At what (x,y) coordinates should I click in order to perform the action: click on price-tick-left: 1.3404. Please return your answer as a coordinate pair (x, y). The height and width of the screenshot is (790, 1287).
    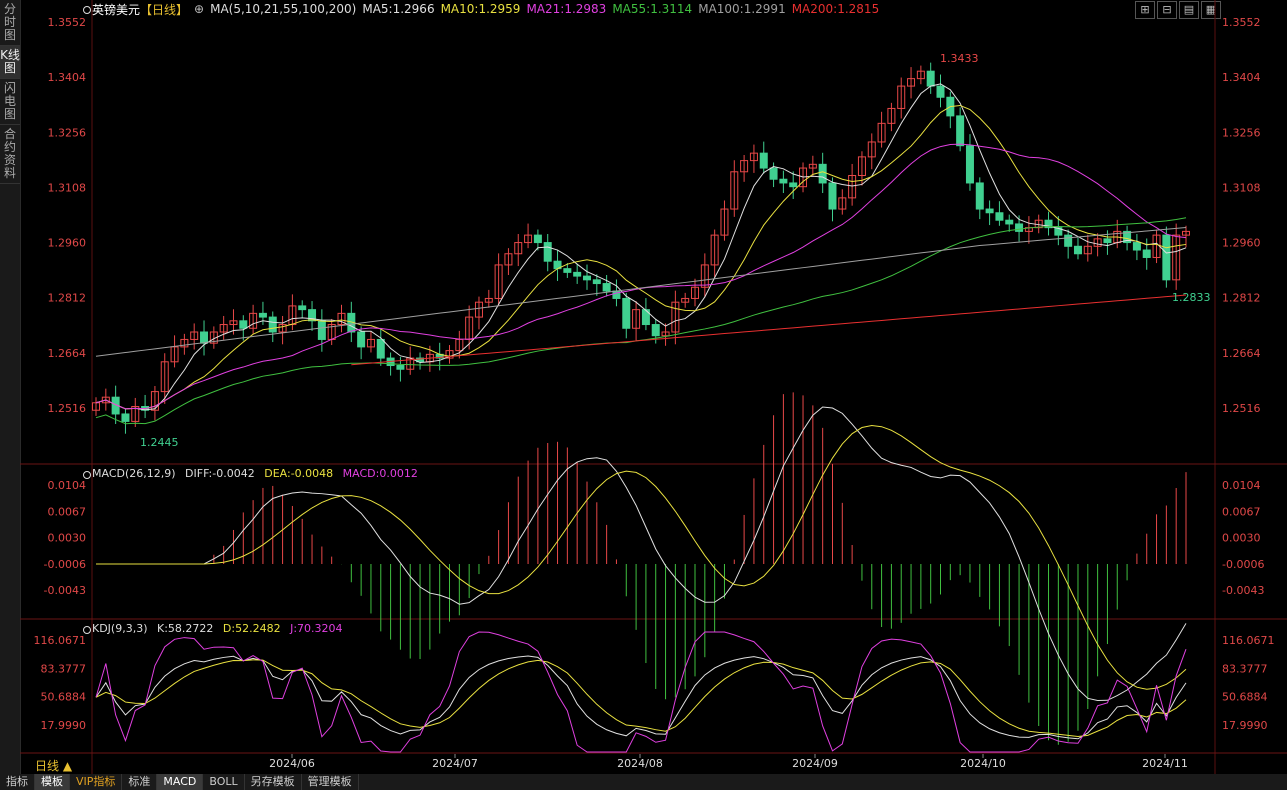
    Looking at the image, I should click on (67, 77).